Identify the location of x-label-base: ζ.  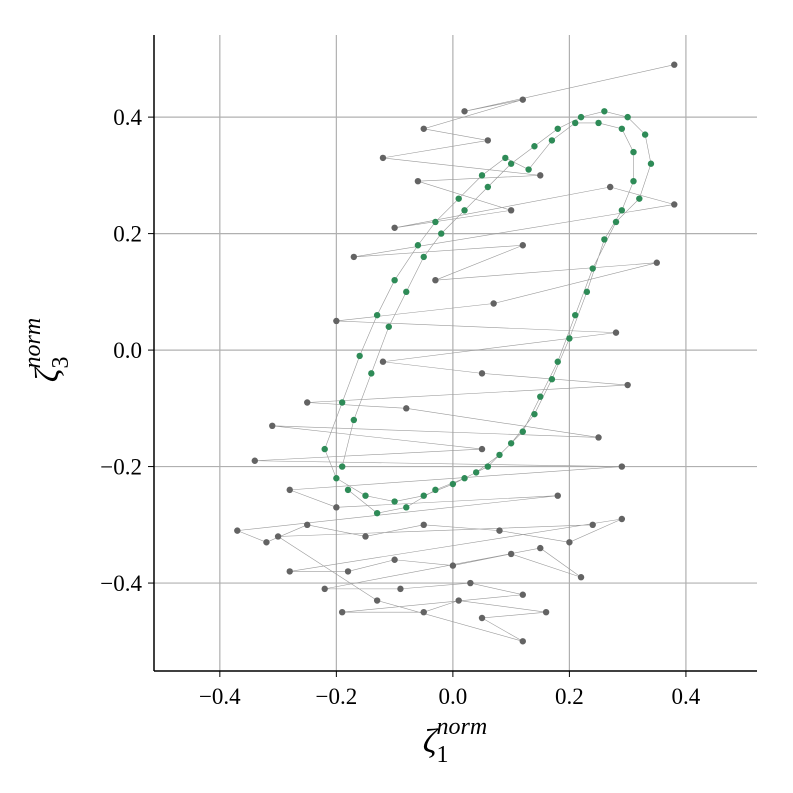
(431, 741).